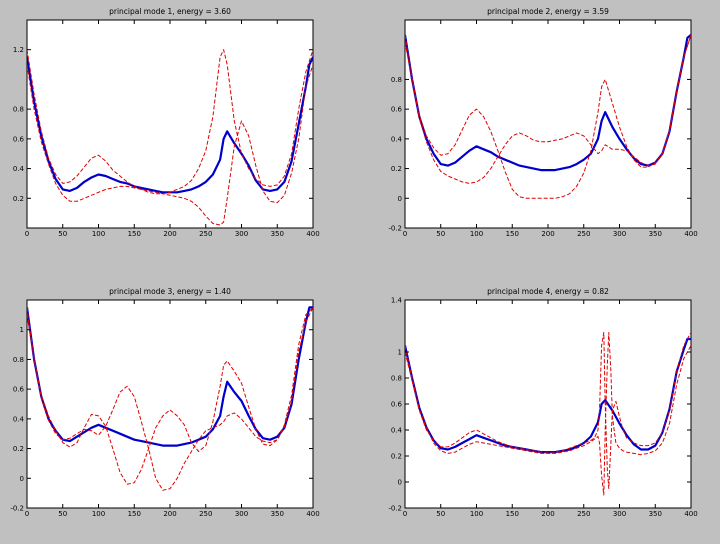 The height and width of the screenshot is (544, 720). What do you see at coordinates (312, 514) in the screenshot?
I see `x-tick-label-3-8: 400` at bounding box center [312, 514].